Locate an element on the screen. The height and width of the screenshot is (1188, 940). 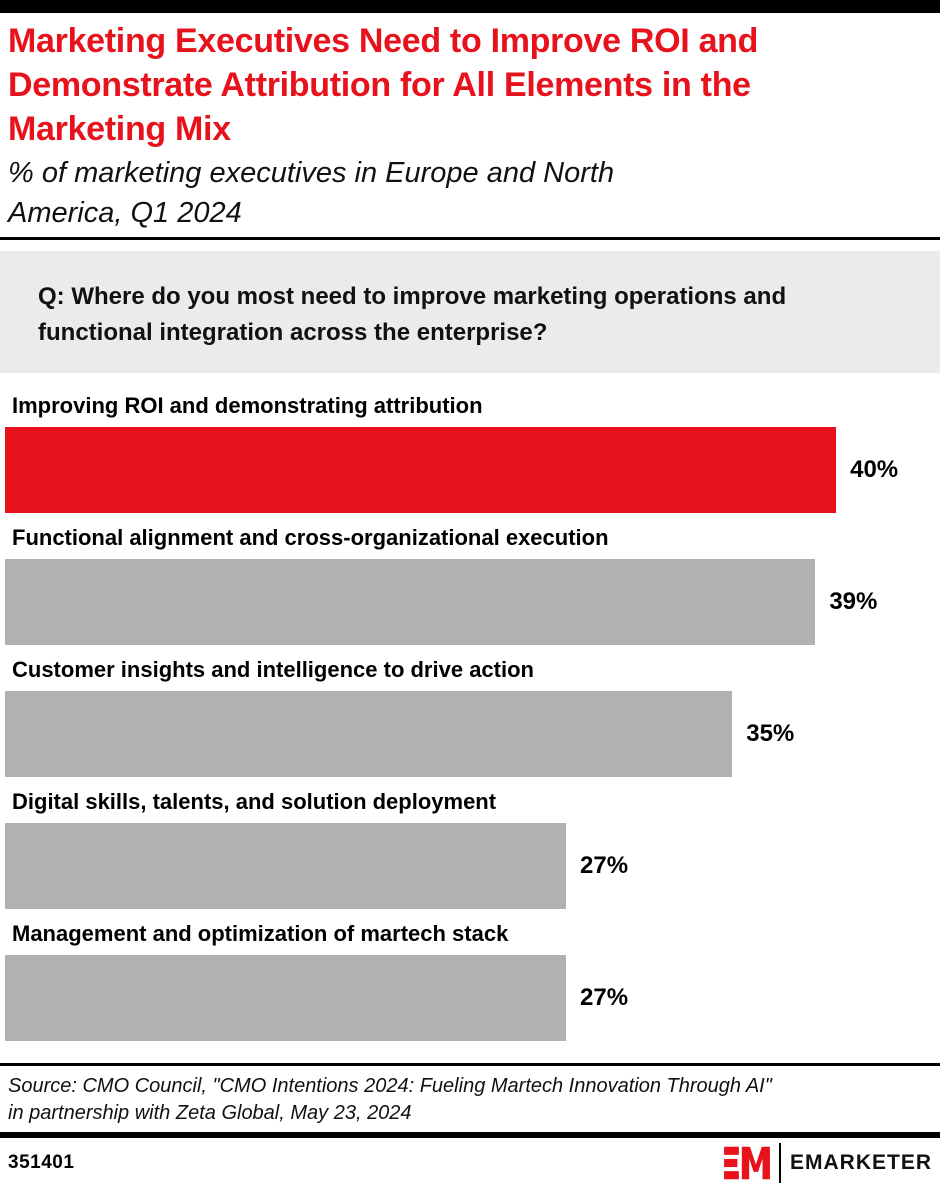
source-divider is located at coordinates (470, 1064).